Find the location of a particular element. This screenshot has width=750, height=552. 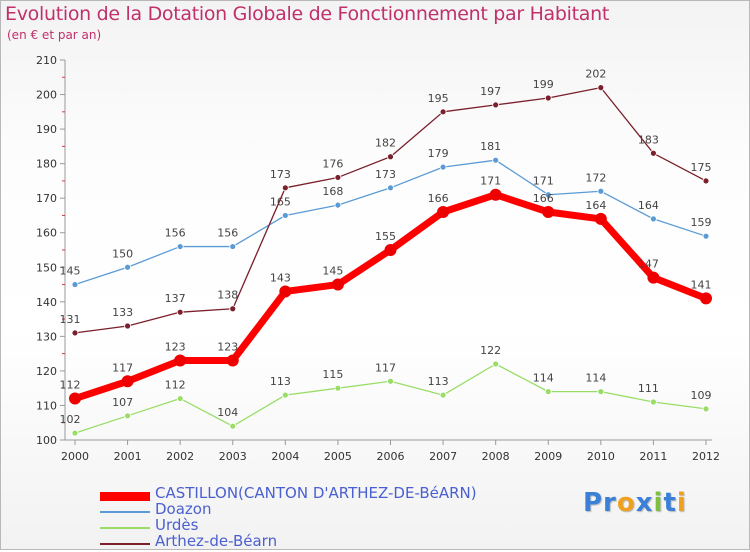

data-label: 104 is located at coordinates (227, 412).